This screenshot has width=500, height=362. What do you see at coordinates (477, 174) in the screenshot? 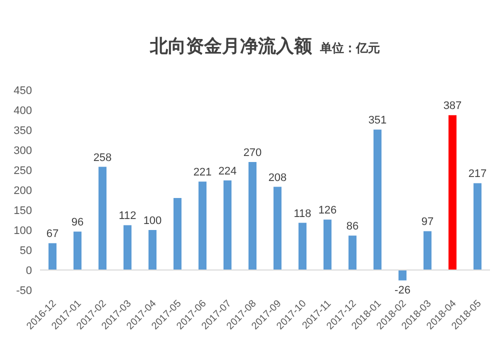
I see `data-label: 217` at bounding box center [477, 174].